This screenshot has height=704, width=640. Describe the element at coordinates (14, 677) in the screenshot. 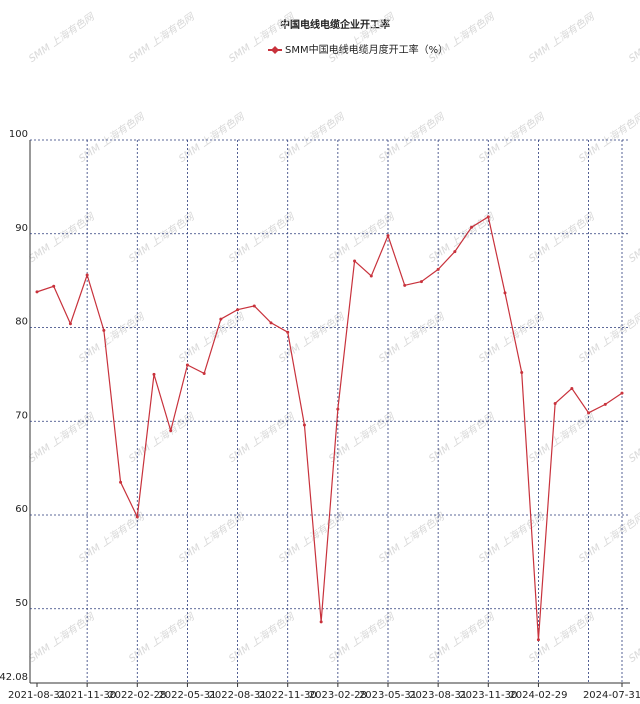

I see `y-tick-label: 42.08` at that location.